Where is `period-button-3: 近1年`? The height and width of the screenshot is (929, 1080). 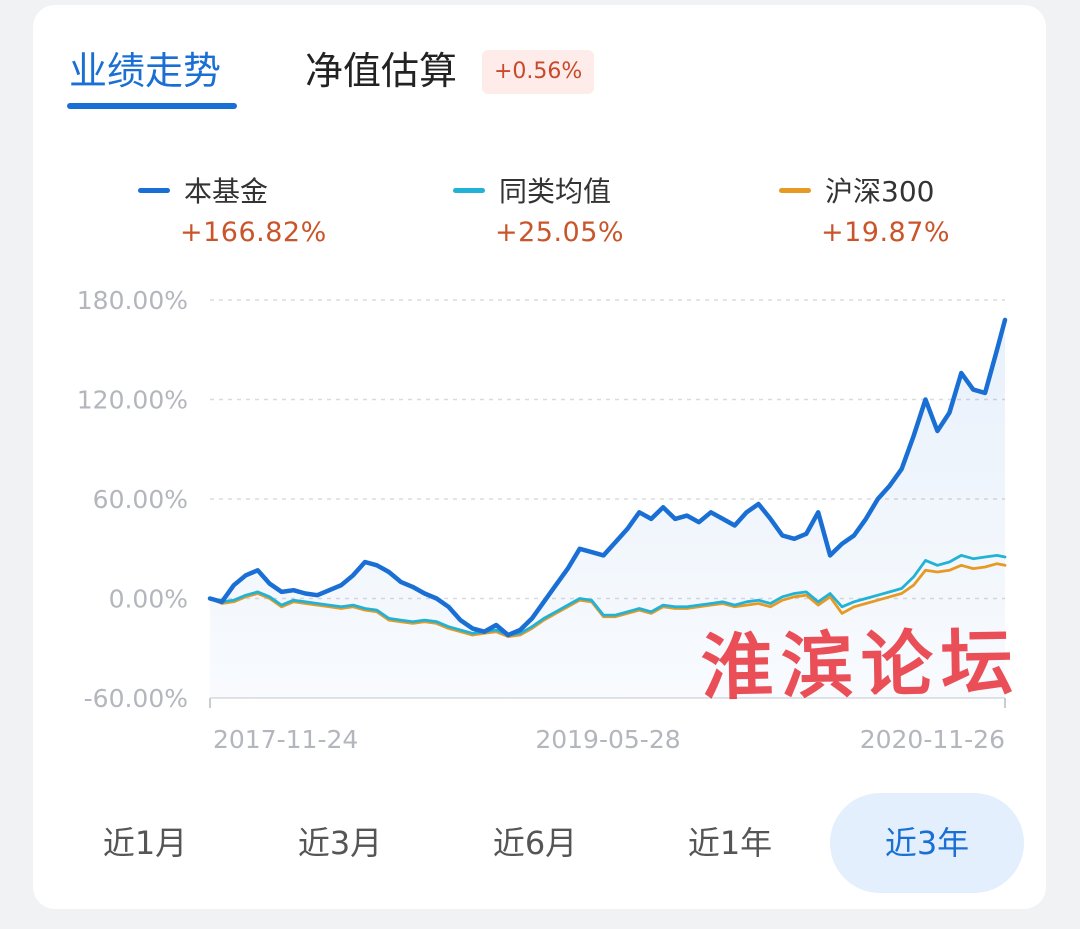 period-button-3: 近1年 is located at coordinates (730, 843).